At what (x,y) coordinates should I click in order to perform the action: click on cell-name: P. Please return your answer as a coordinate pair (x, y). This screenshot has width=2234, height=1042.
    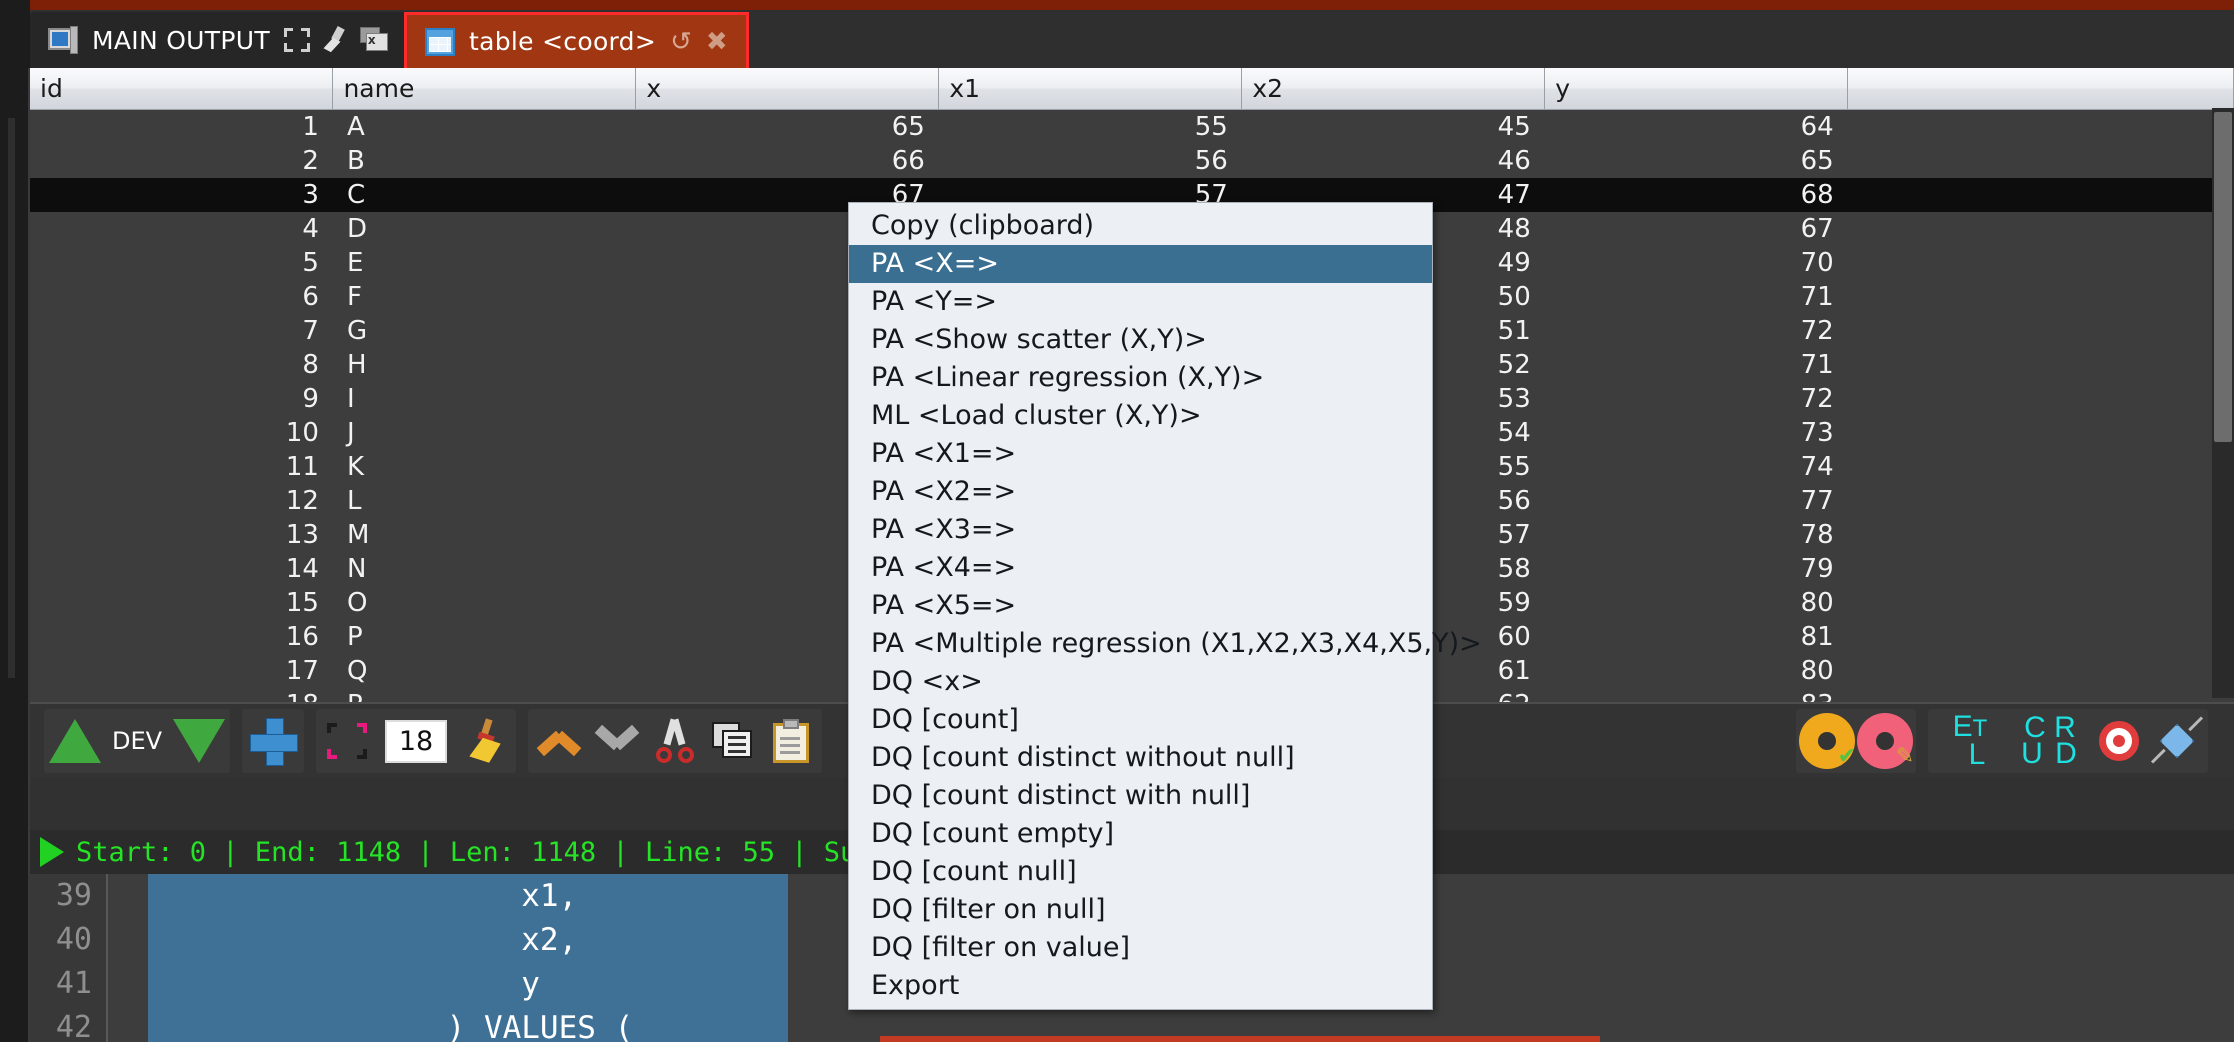
    Looking at the image, I should click on (484, 637).